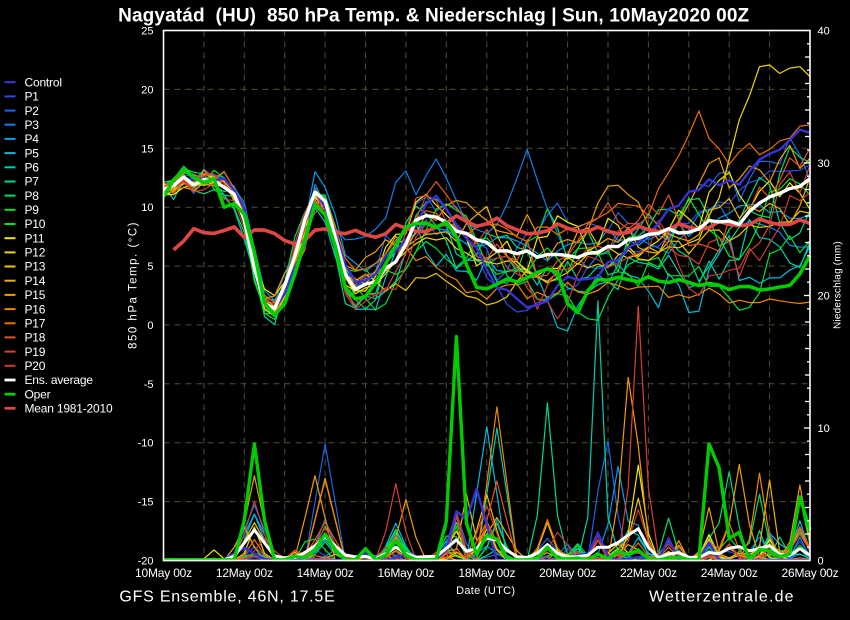 This screenshot has height=620, width=850. I want to click on svg-text: 30, so click(824, 164).